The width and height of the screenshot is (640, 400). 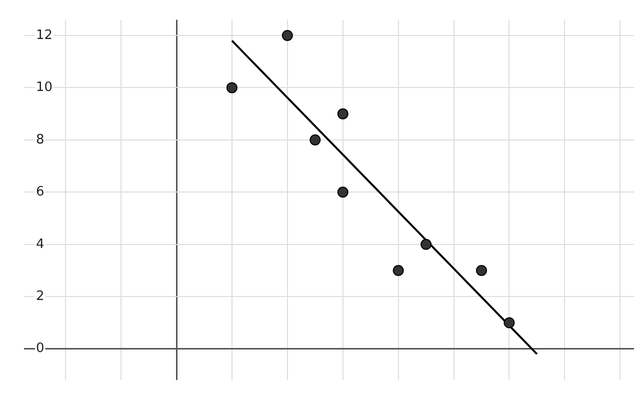 I want to click on y-tick-label: 8, so click(x=40, y=140).